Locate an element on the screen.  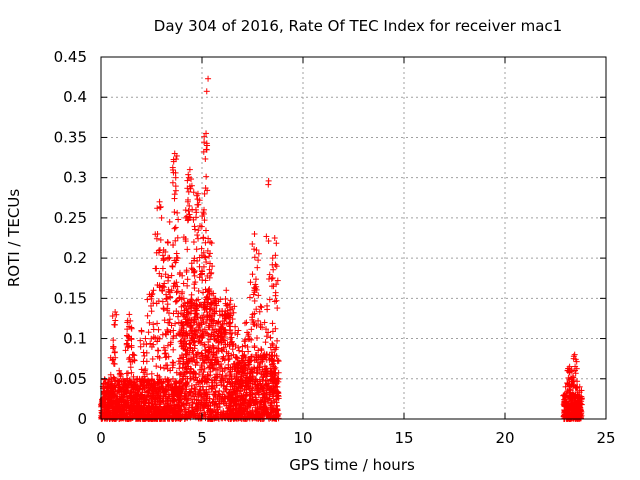
y-tick-label: 0.3 is located at coordinates (75, 178).